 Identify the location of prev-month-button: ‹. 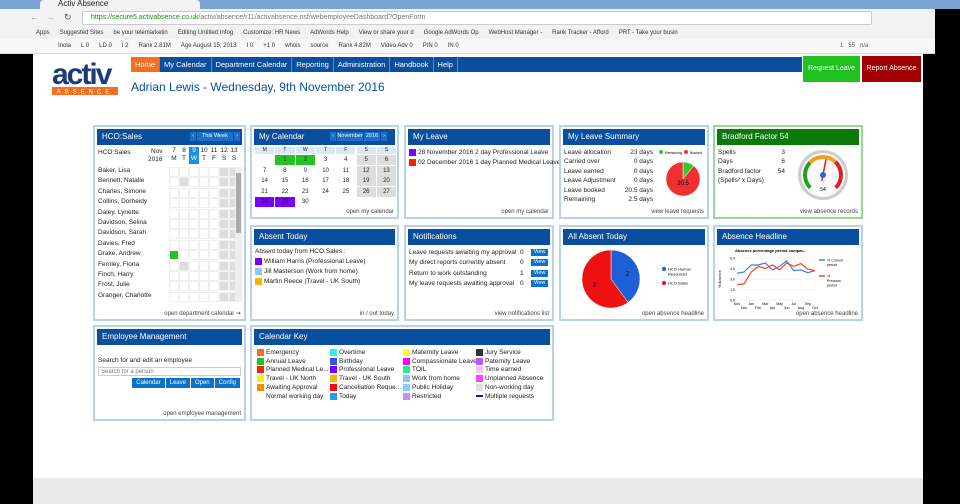
(333, 136).